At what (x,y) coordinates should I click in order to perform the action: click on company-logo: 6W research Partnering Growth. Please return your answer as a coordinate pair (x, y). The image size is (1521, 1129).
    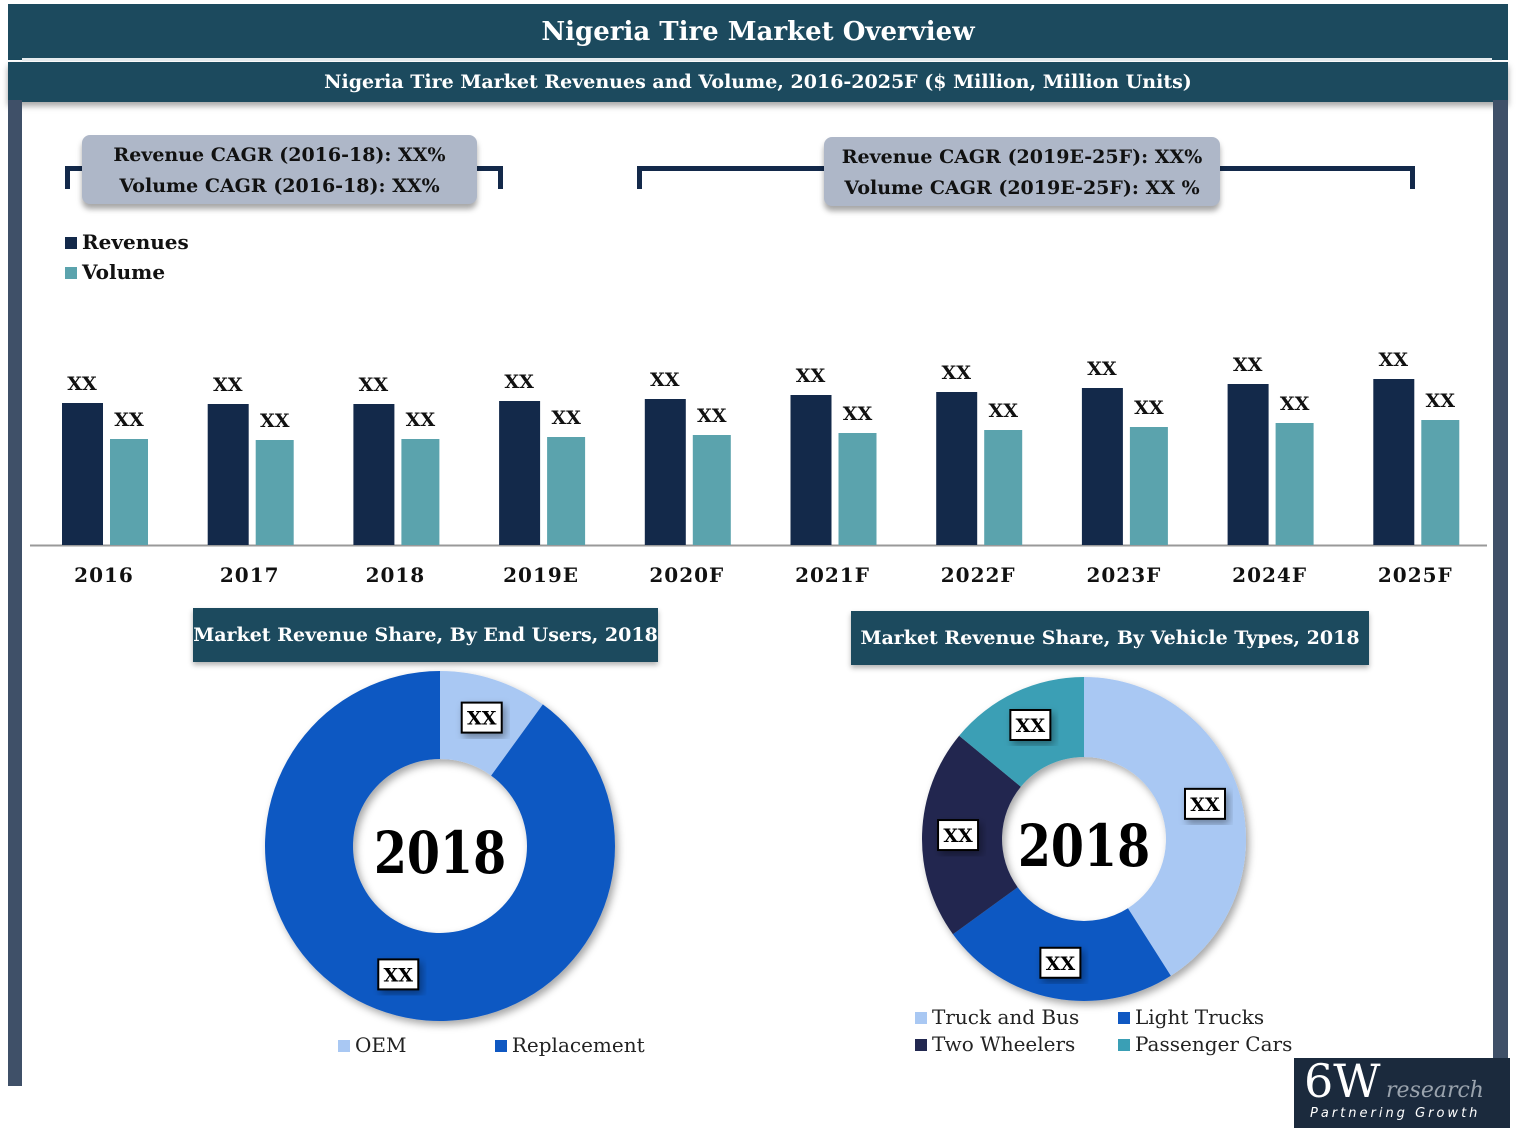
    Looking at the image, I should click on (1402, 1091).